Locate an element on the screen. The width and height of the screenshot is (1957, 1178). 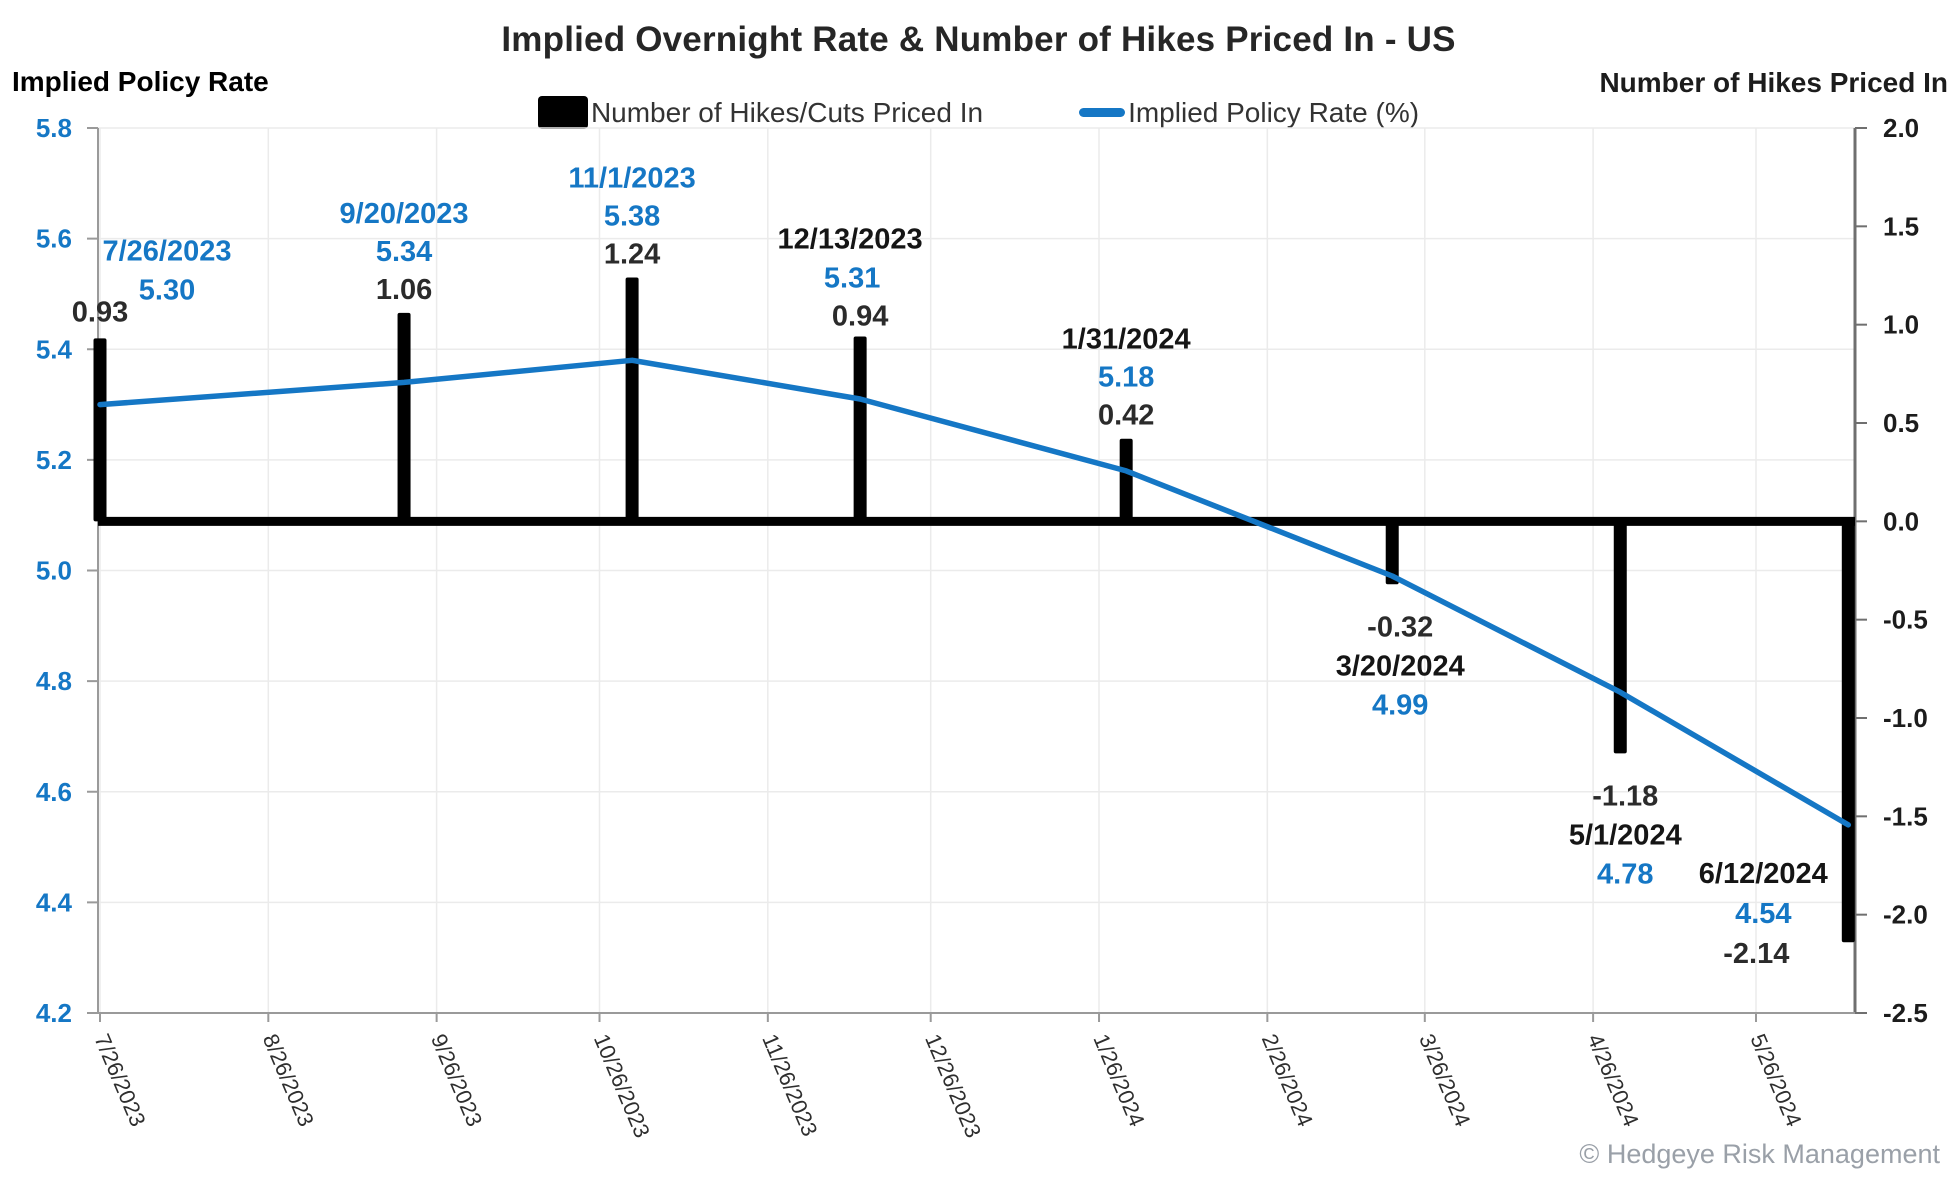
x-axis-tick-label: 8/26/2023 is located at coordinates (288, 1080).